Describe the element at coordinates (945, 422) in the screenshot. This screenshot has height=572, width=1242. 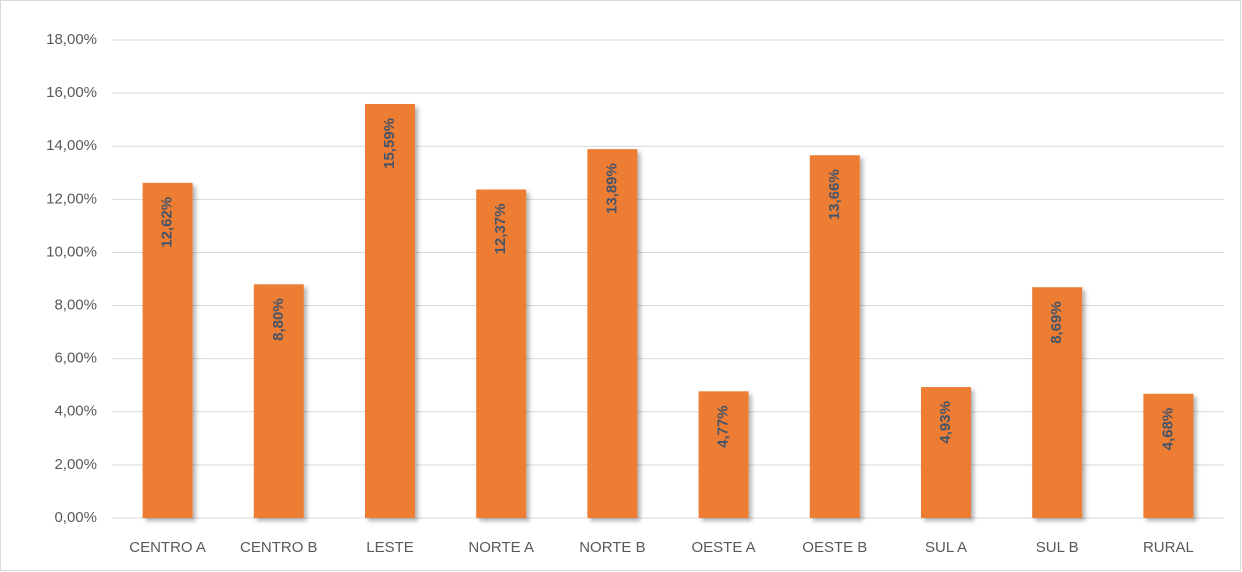
I see `value-label: 4,93%` at that location.